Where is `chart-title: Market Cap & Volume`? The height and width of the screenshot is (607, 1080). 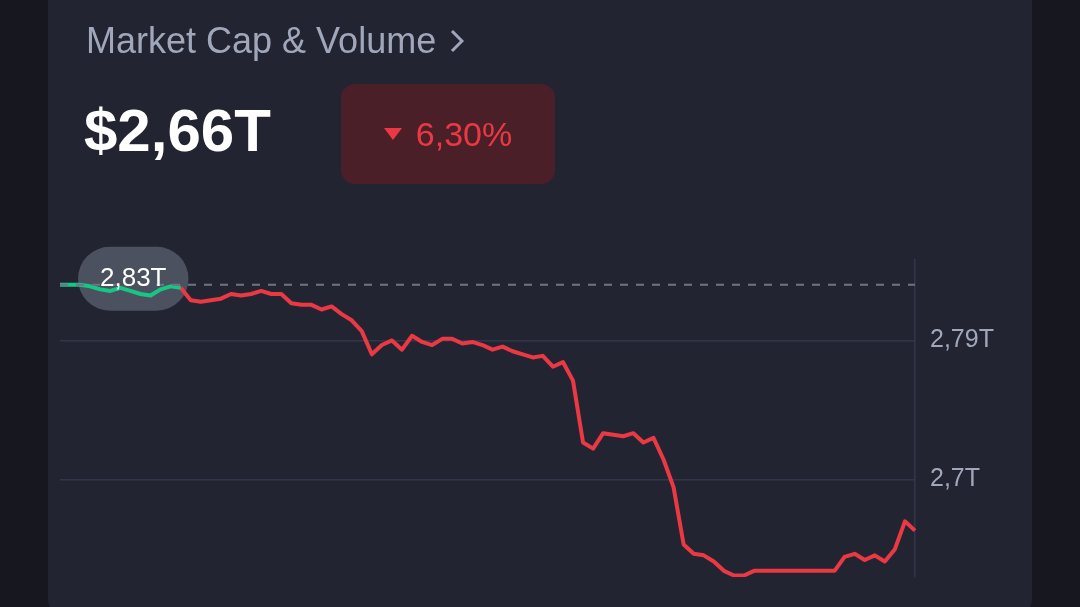
chart-title: Market Cap & Volume is located at coordinates (261, 41).